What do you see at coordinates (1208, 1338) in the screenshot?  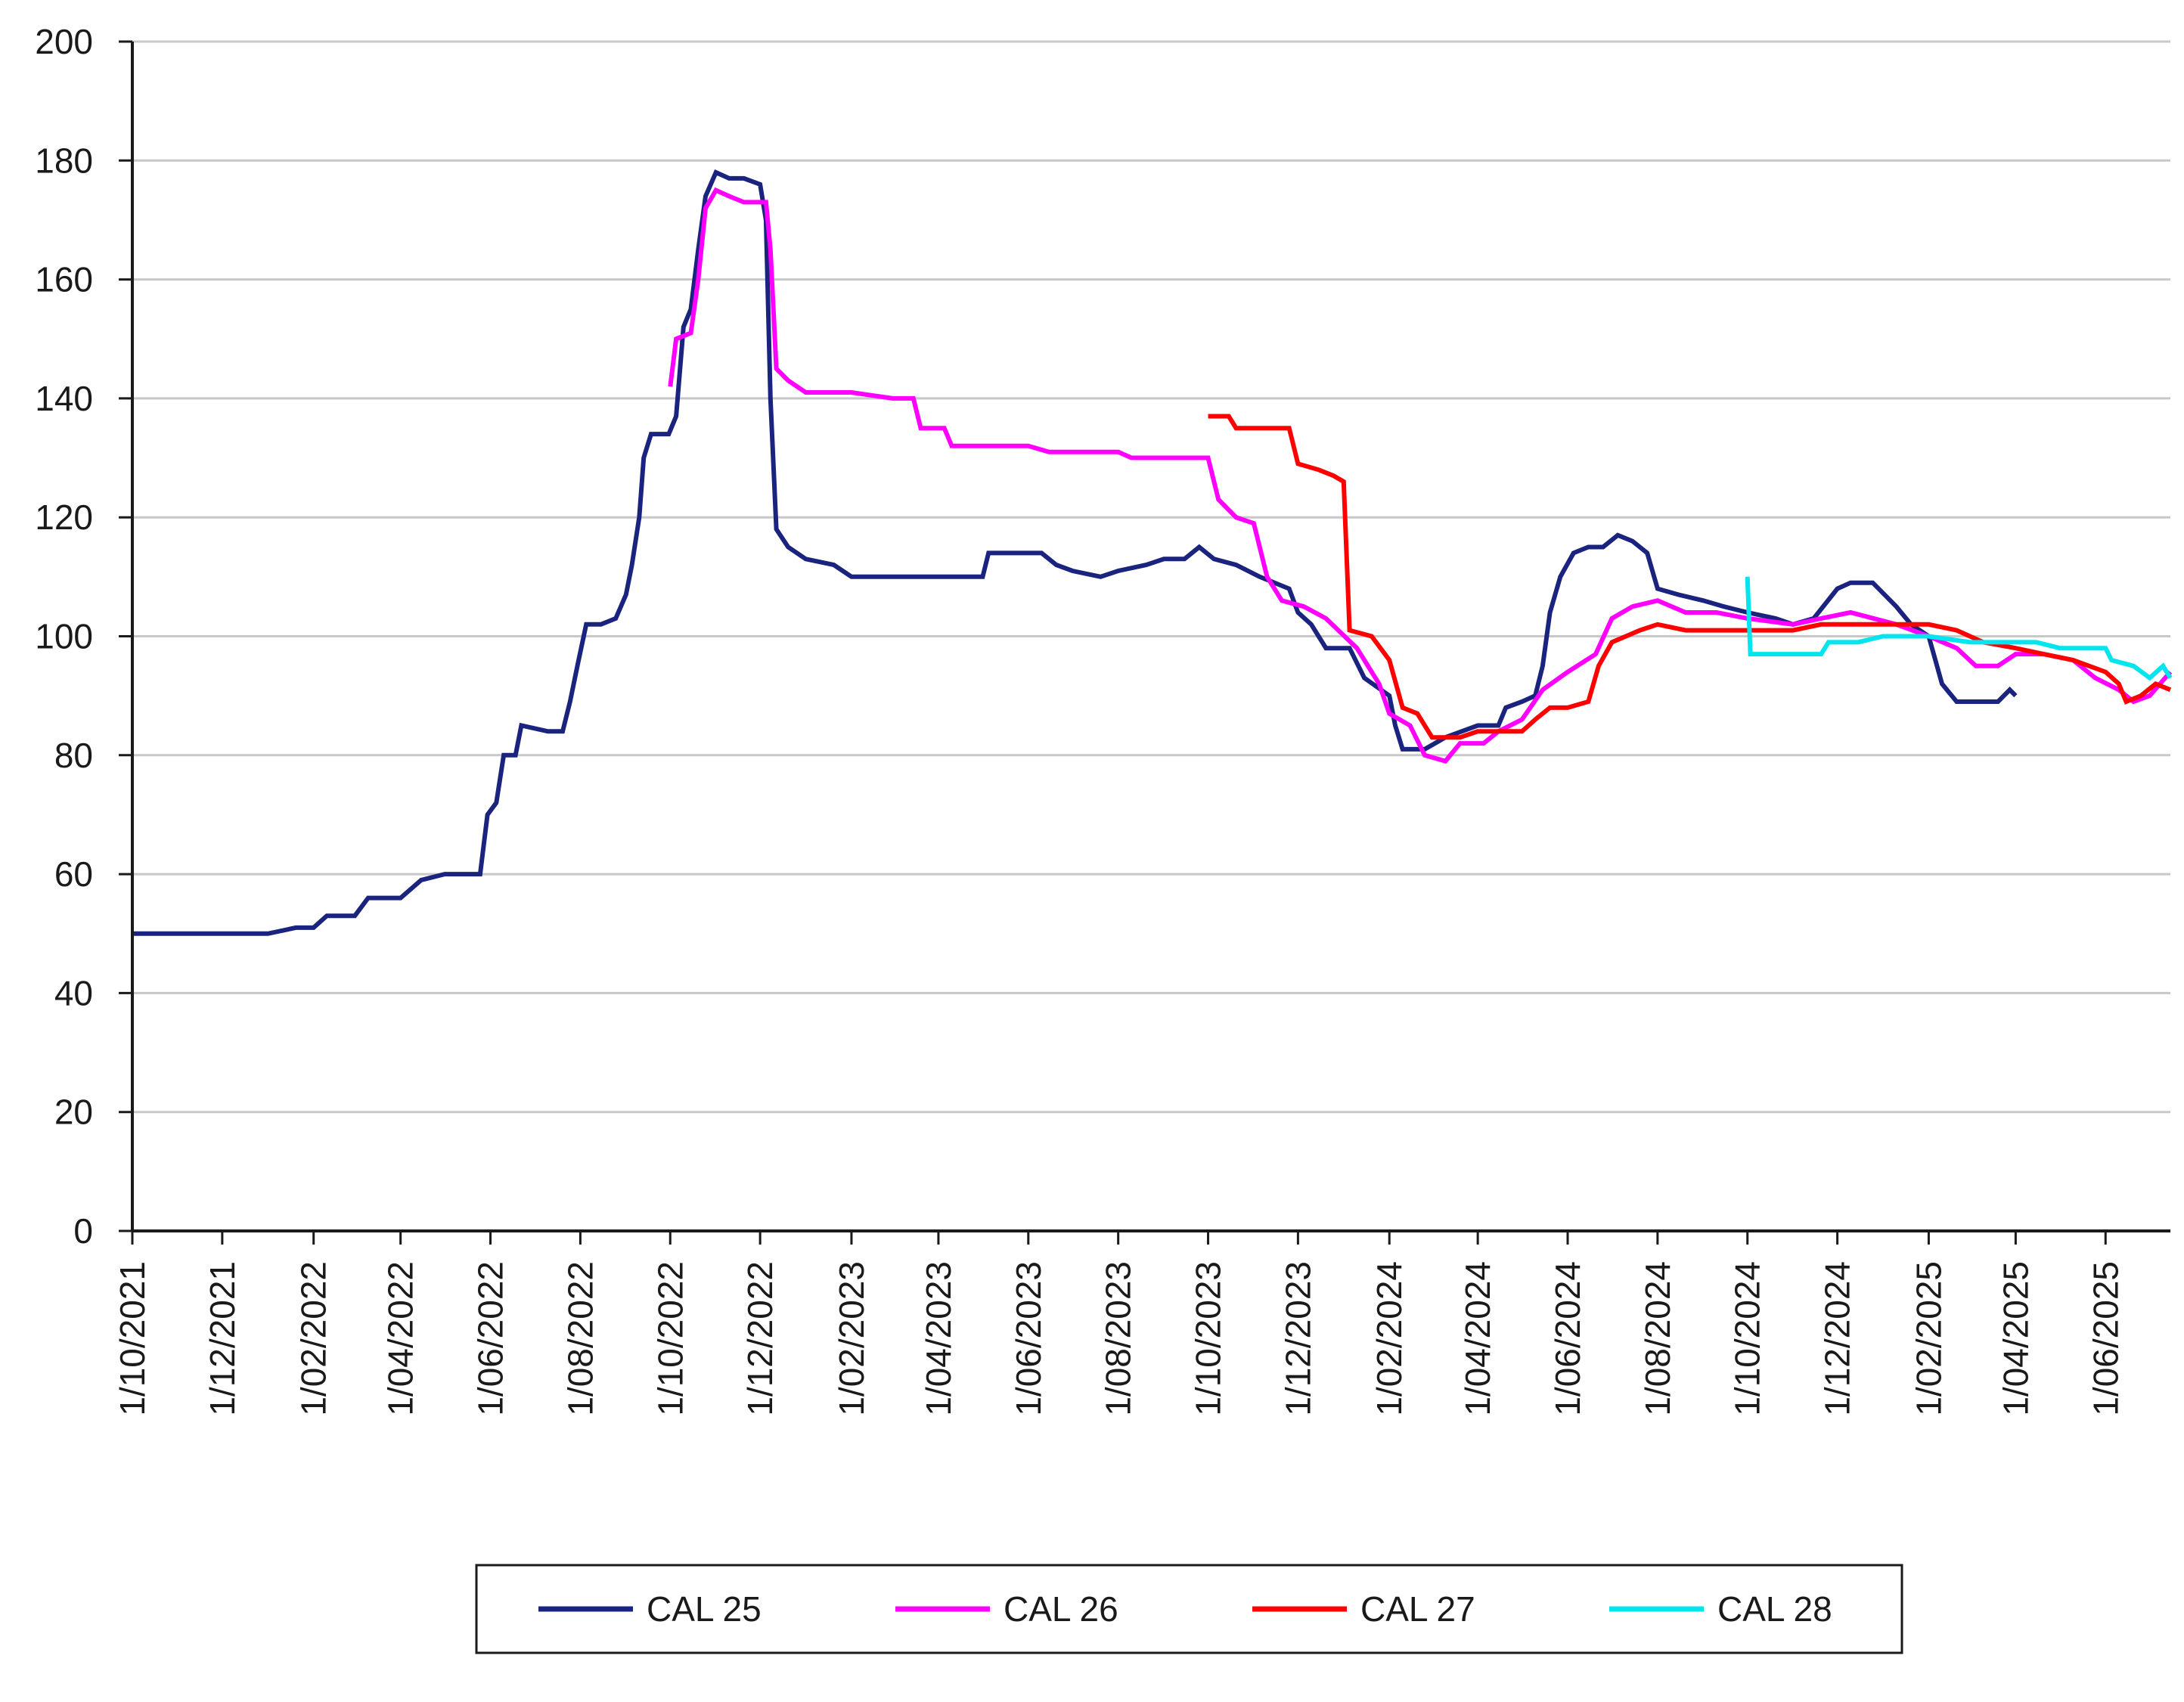 I see `x-tick-label: 1/10/2023` at bounding box center [1208, 1338].